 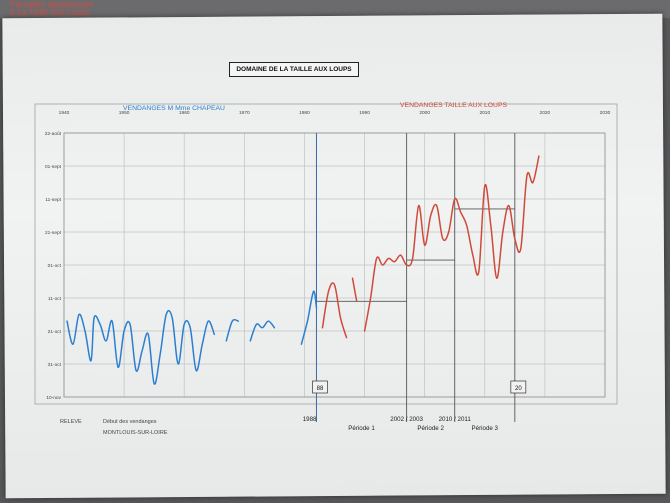 I want to click on x-tick-label: 2000, so click(x=424, y=113).